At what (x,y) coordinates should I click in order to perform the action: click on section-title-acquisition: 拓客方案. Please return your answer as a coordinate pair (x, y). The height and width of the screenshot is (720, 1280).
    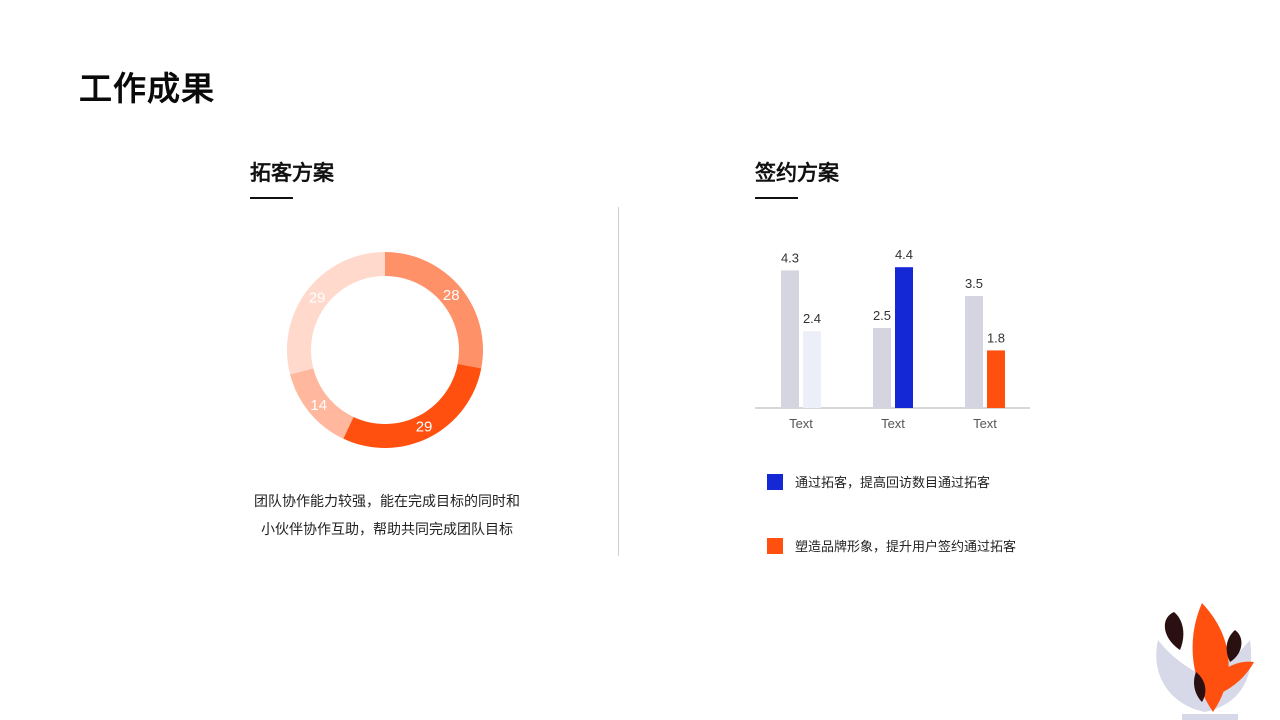
    Looking at the image, I should click on (292, 173).